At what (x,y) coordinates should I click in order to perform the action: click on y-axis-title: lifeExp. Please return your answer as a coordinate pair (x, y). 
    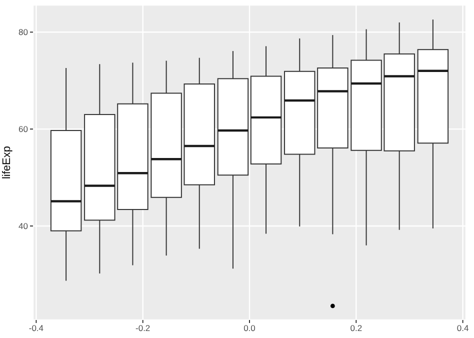
    Looking at the image, I should click on (6, 163).